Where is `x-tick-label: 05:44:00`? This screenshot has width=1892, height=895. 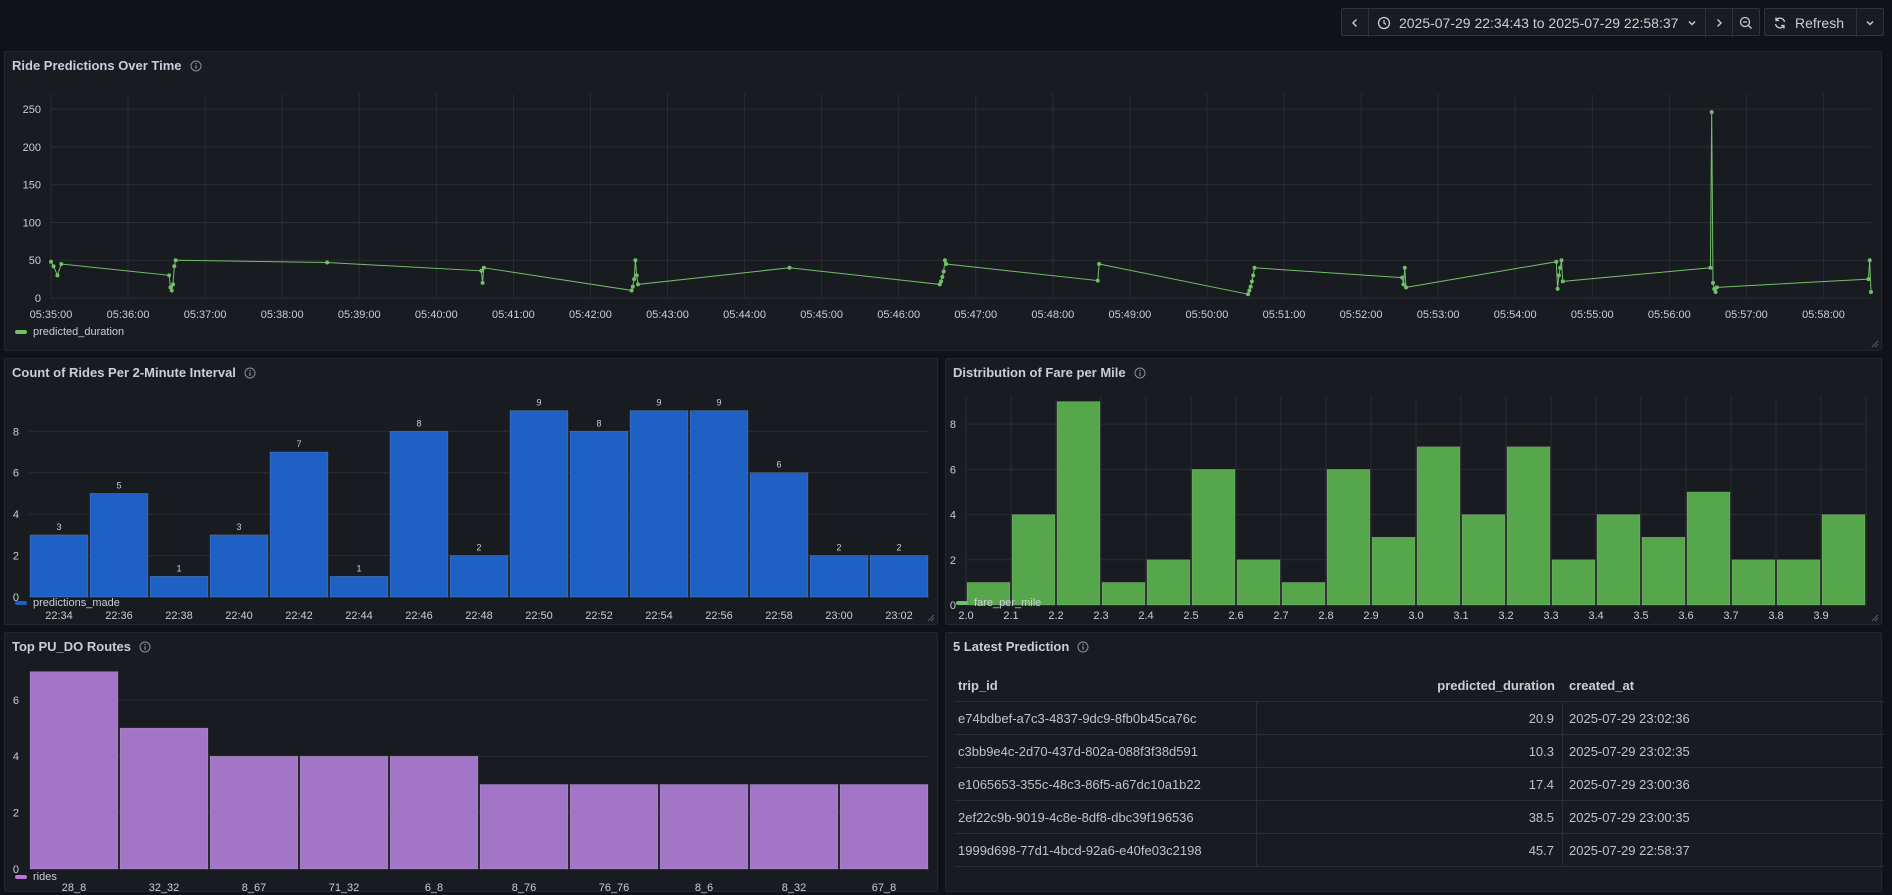
x-tick-label: 05:44:00 is located at coordinates (744, 315).